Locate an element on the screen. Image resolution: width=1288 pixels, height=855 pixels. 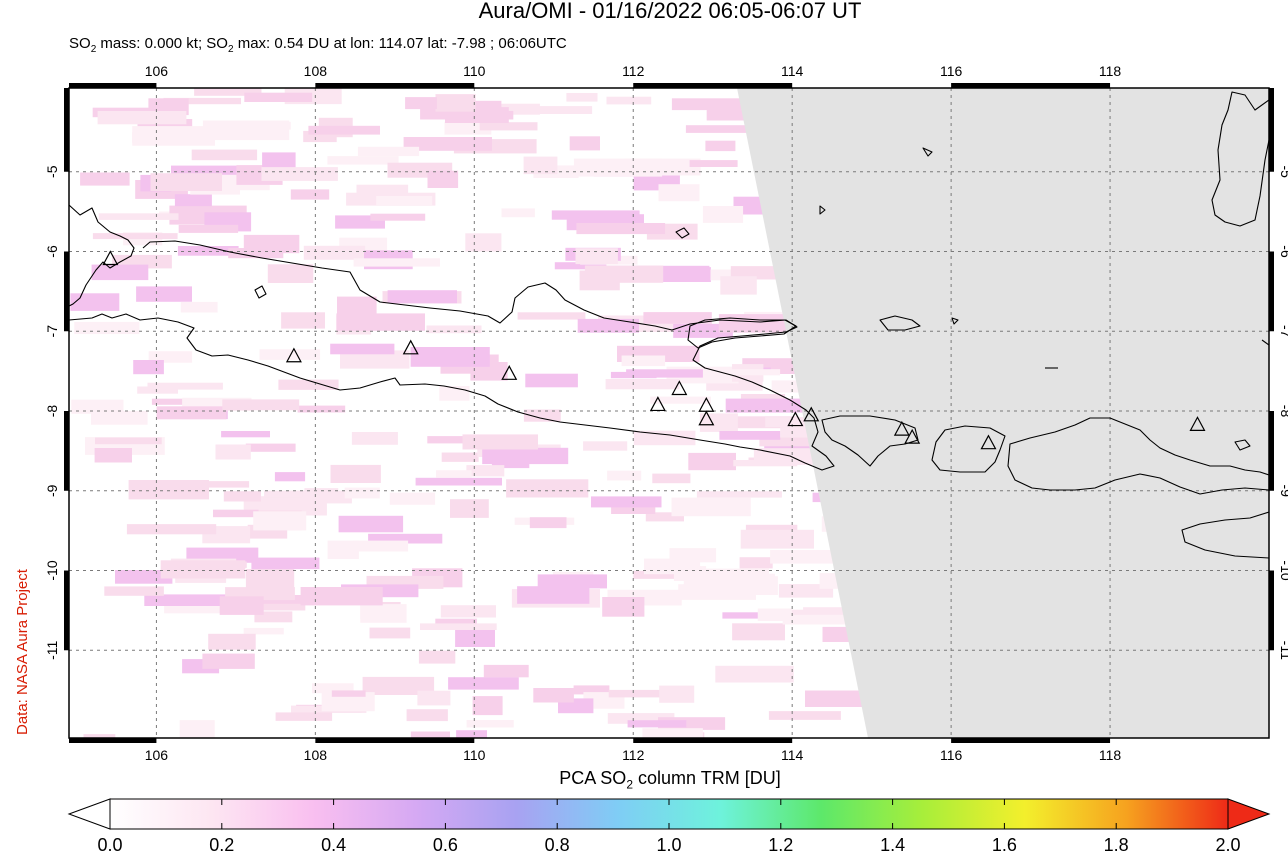
lon-tick-label-top: 118 is located at coordinates (1110, 71).